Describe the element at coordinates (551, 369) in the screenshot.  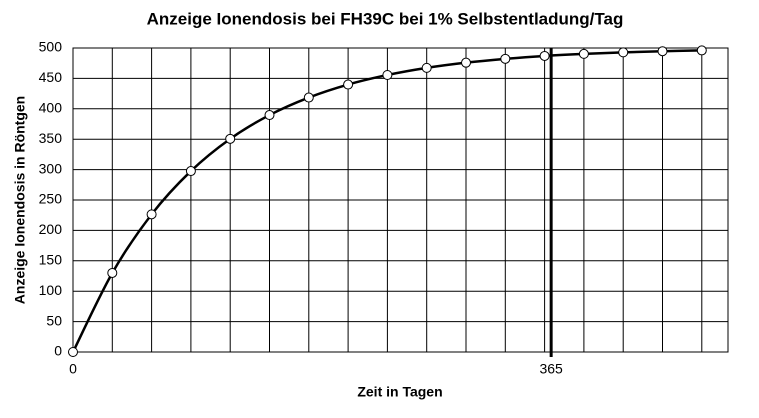
I see `x-tick-label: 365` at that location.